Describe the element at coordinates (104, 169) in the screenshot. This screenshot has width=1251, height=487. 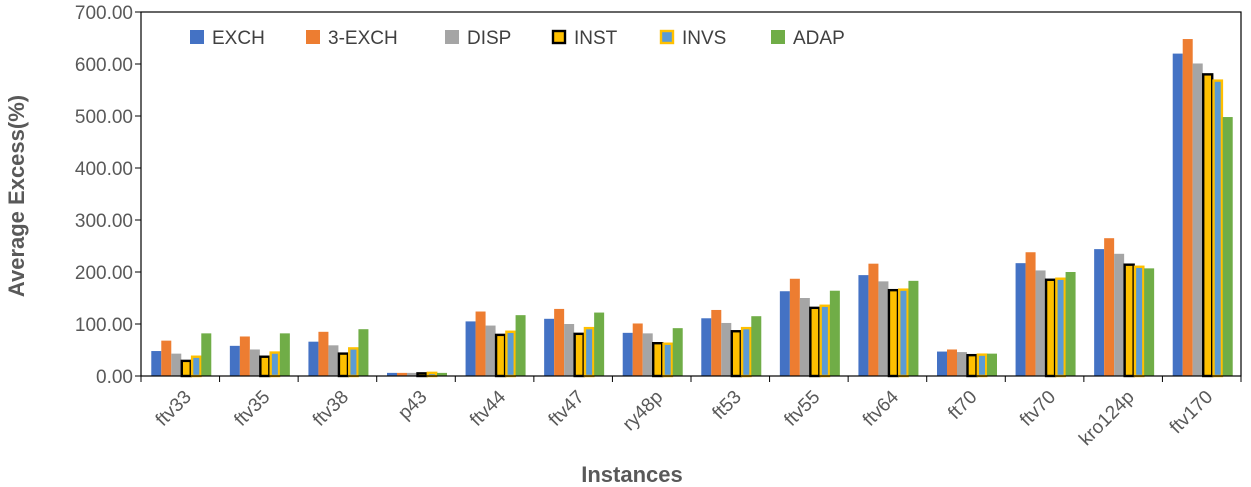
I see `y-tick-label: 400.00` at that location.